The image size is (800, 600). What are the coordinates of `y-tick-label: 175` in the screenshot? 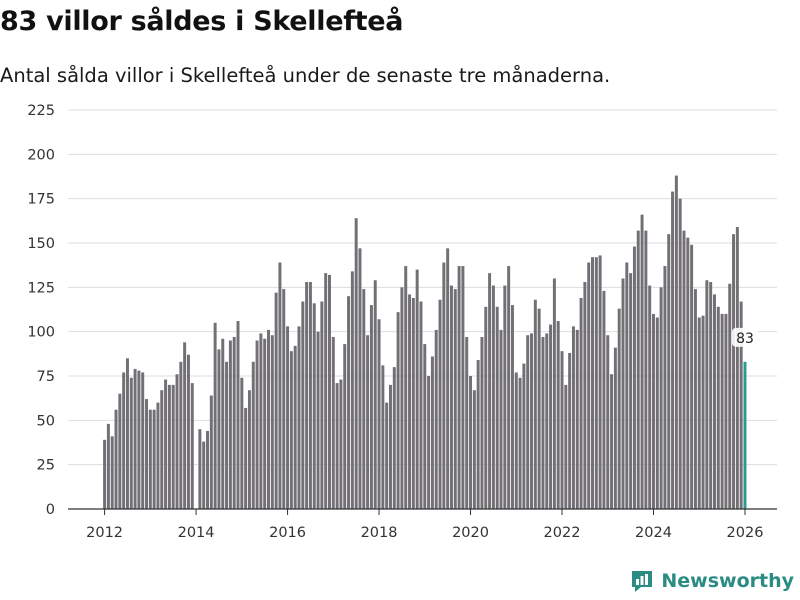 It's located at (41, 200).